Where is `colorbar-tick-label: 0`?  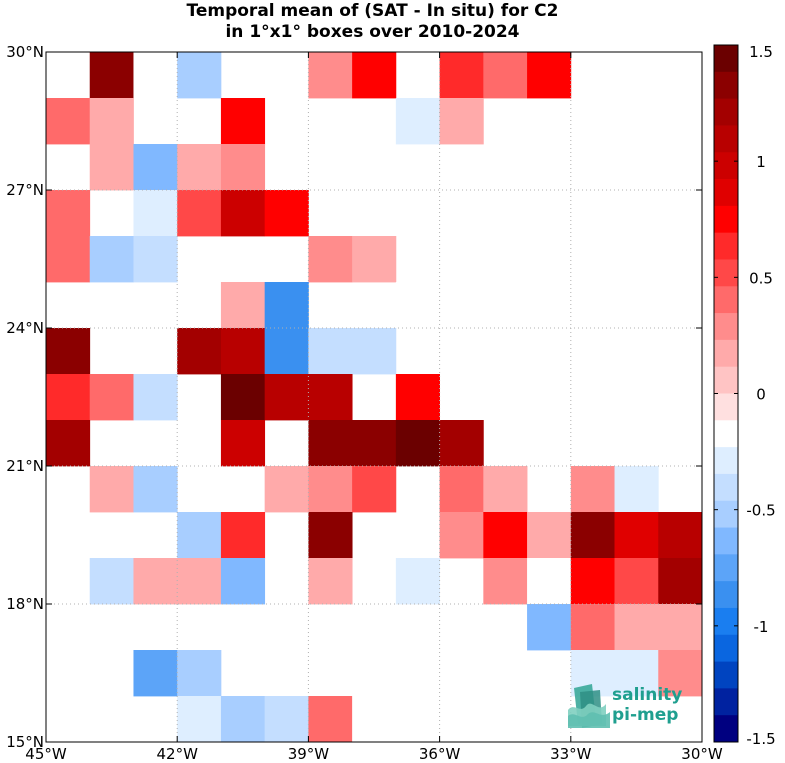
colorbar-tick-label: 0 is located at coordinates (761, 395).